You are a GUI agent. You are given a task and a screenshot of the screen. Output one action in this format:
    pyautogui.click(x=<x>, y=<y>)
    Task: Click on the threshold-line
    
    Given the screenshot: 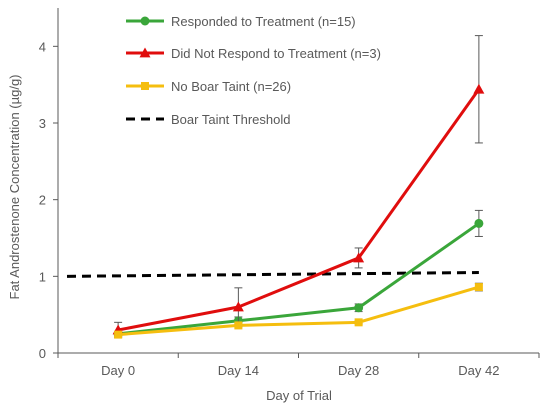 What is the action you would take?
    pyautogui.click(x=272, y=274)
    